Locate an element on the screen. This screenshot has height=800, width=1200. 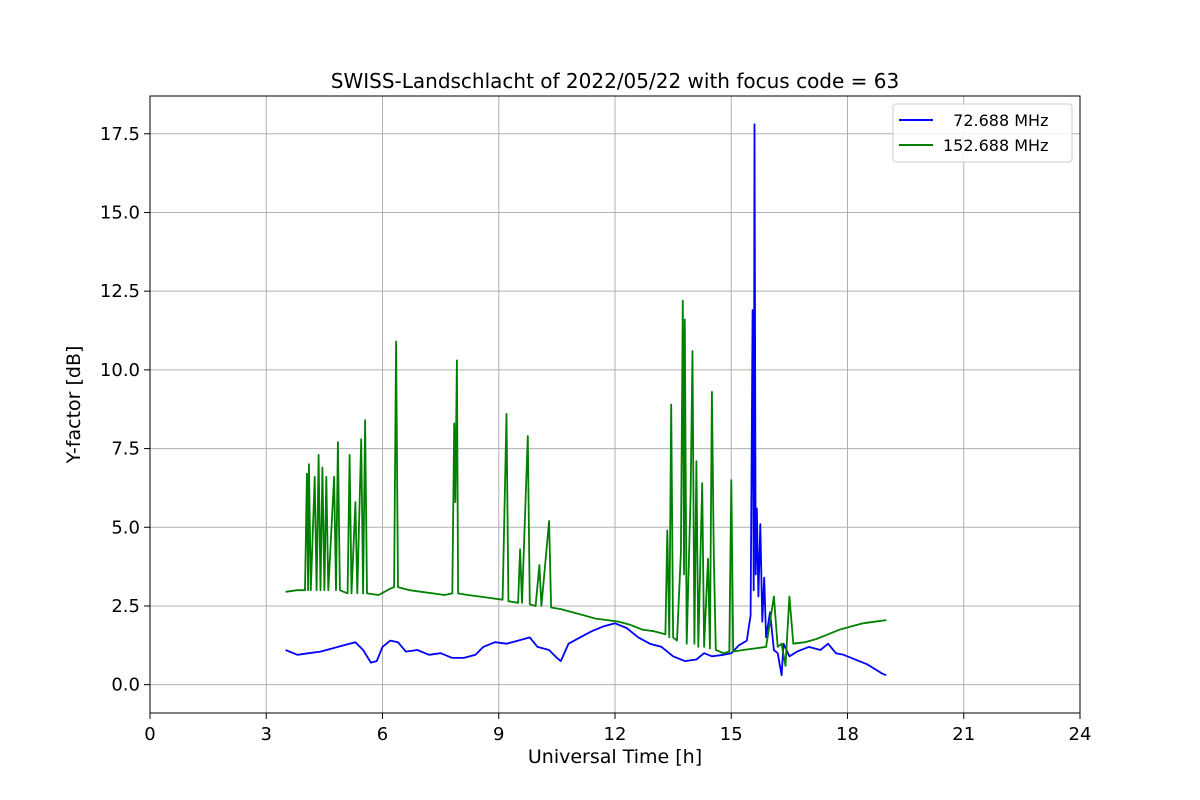
legend: 72.688 MHz 152.688 MHz is located at coordinates (982, 133).